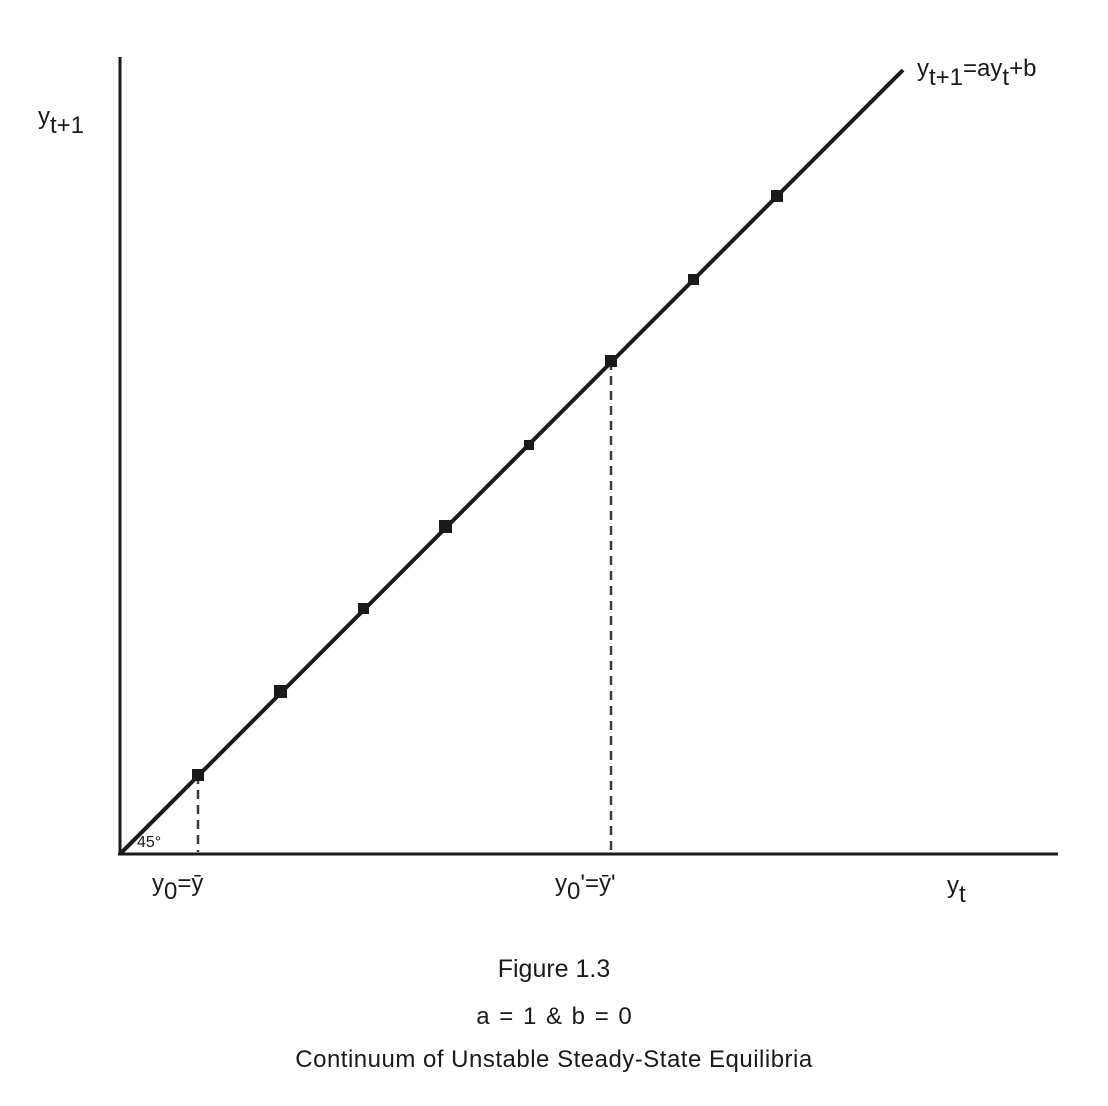 Image resolution: width=1108 pixels, height=1106 pixels. What do you see at coordinates (585, 887) in the screenshot?
I see `second-equilibrium-label: y0'=ȳ'` at bounding box center [585, 887].